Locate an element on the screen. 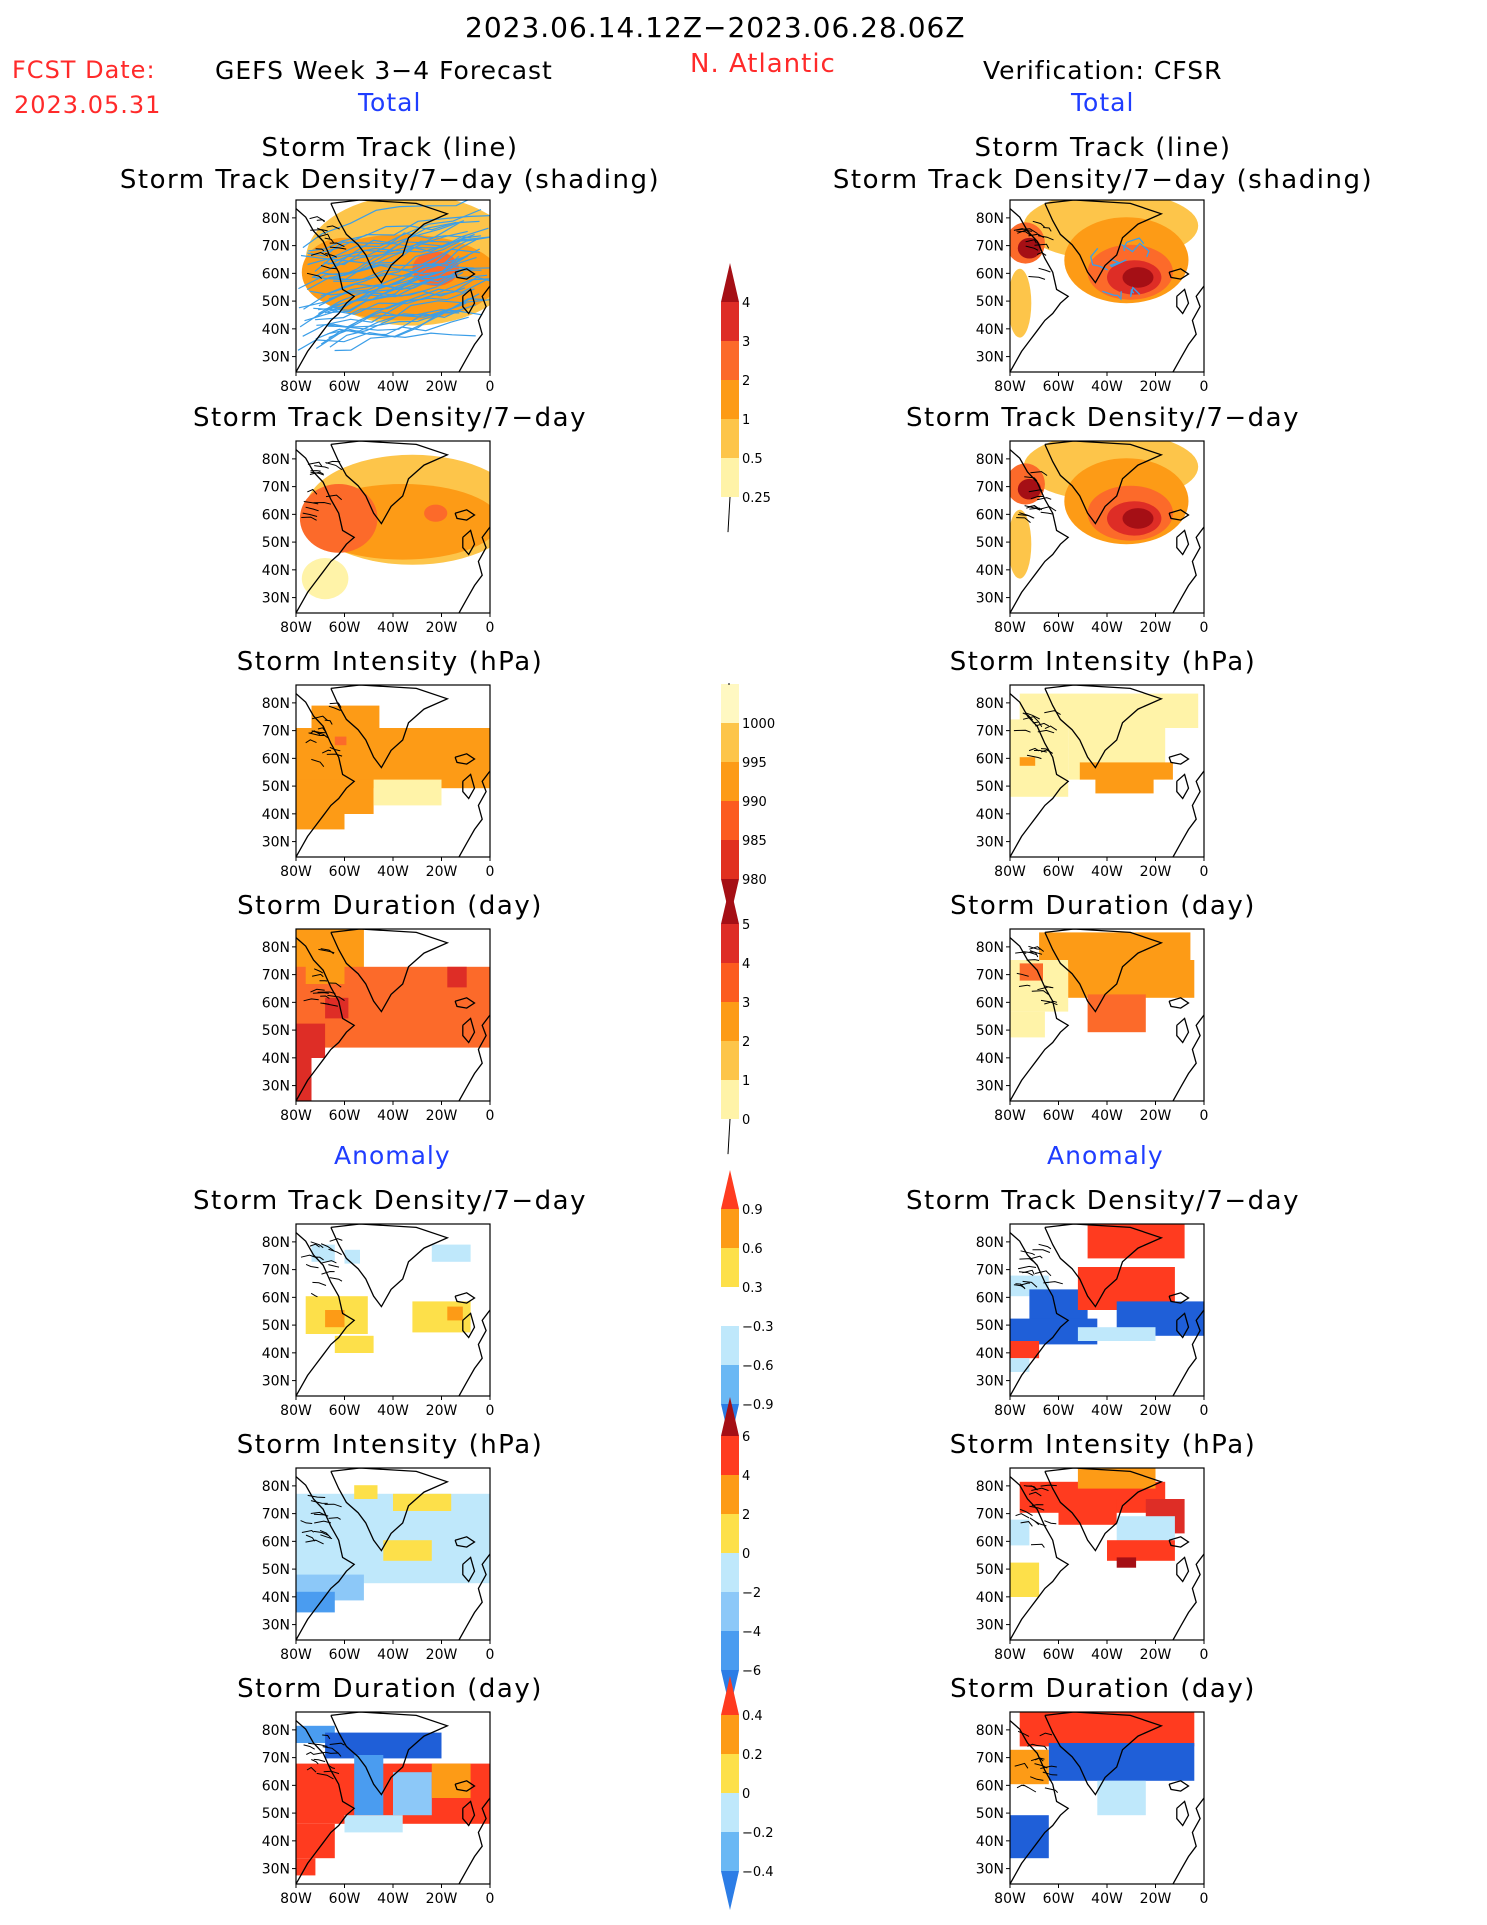 This screenshot has height=1925, width=1487. colorbar-label: −0.6 is located at coordinates (758, 1366).